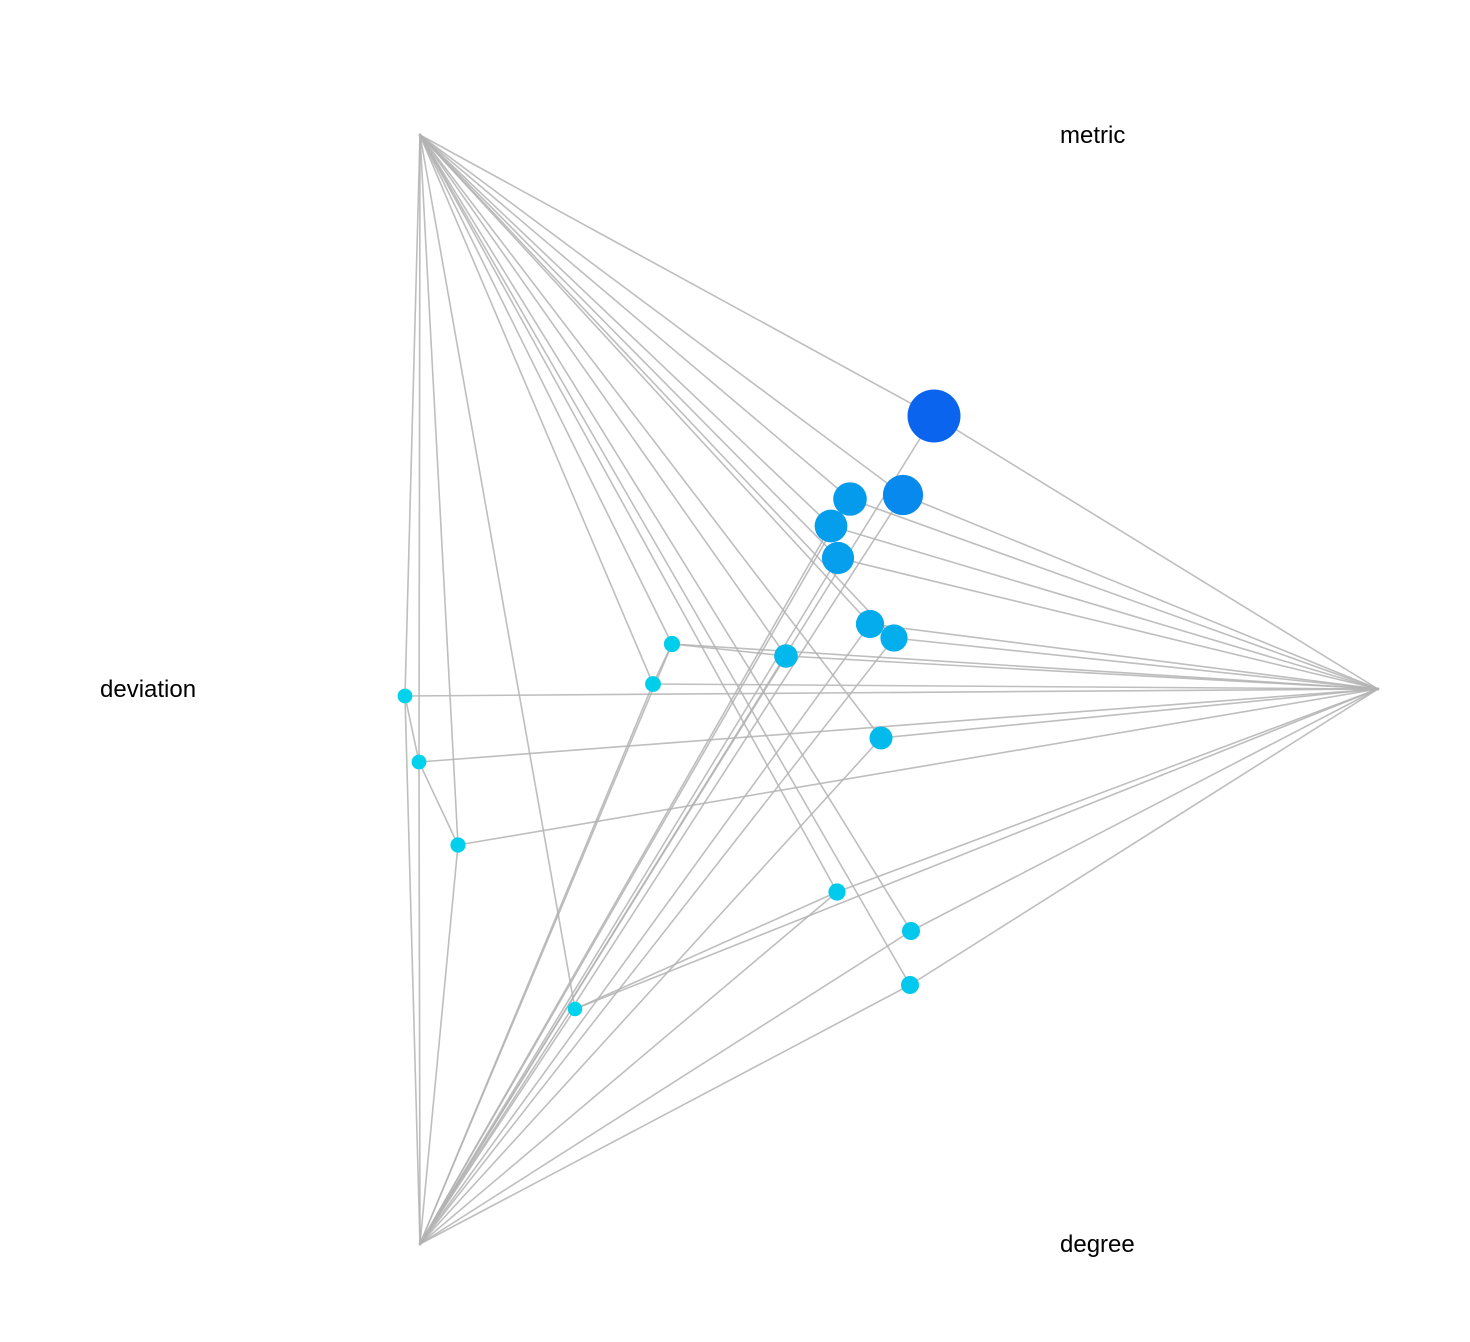 The width and height of the screenshot is (1470, 1342). I want to click on link-n13-n8, so click(729, 650).